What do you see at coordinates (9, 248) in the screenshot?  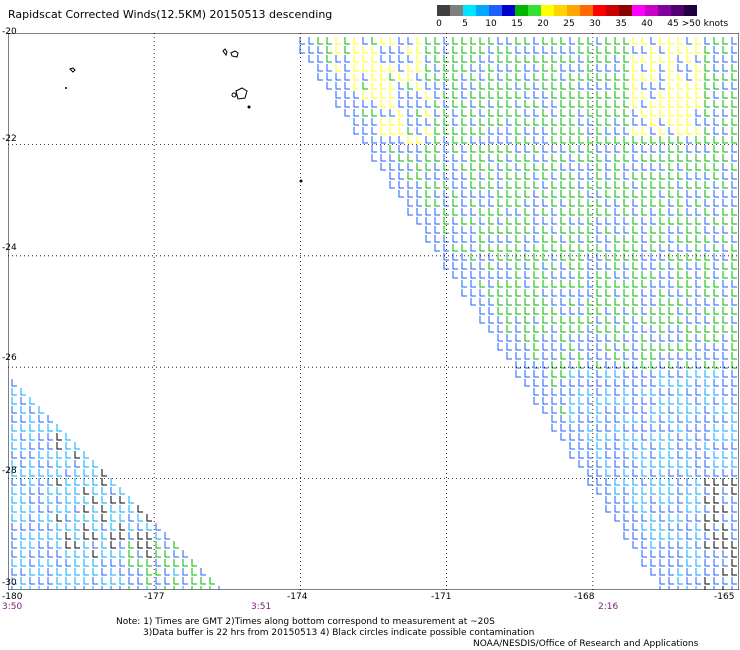 I see `lat-label: -24` at bounding box center [9, 248].